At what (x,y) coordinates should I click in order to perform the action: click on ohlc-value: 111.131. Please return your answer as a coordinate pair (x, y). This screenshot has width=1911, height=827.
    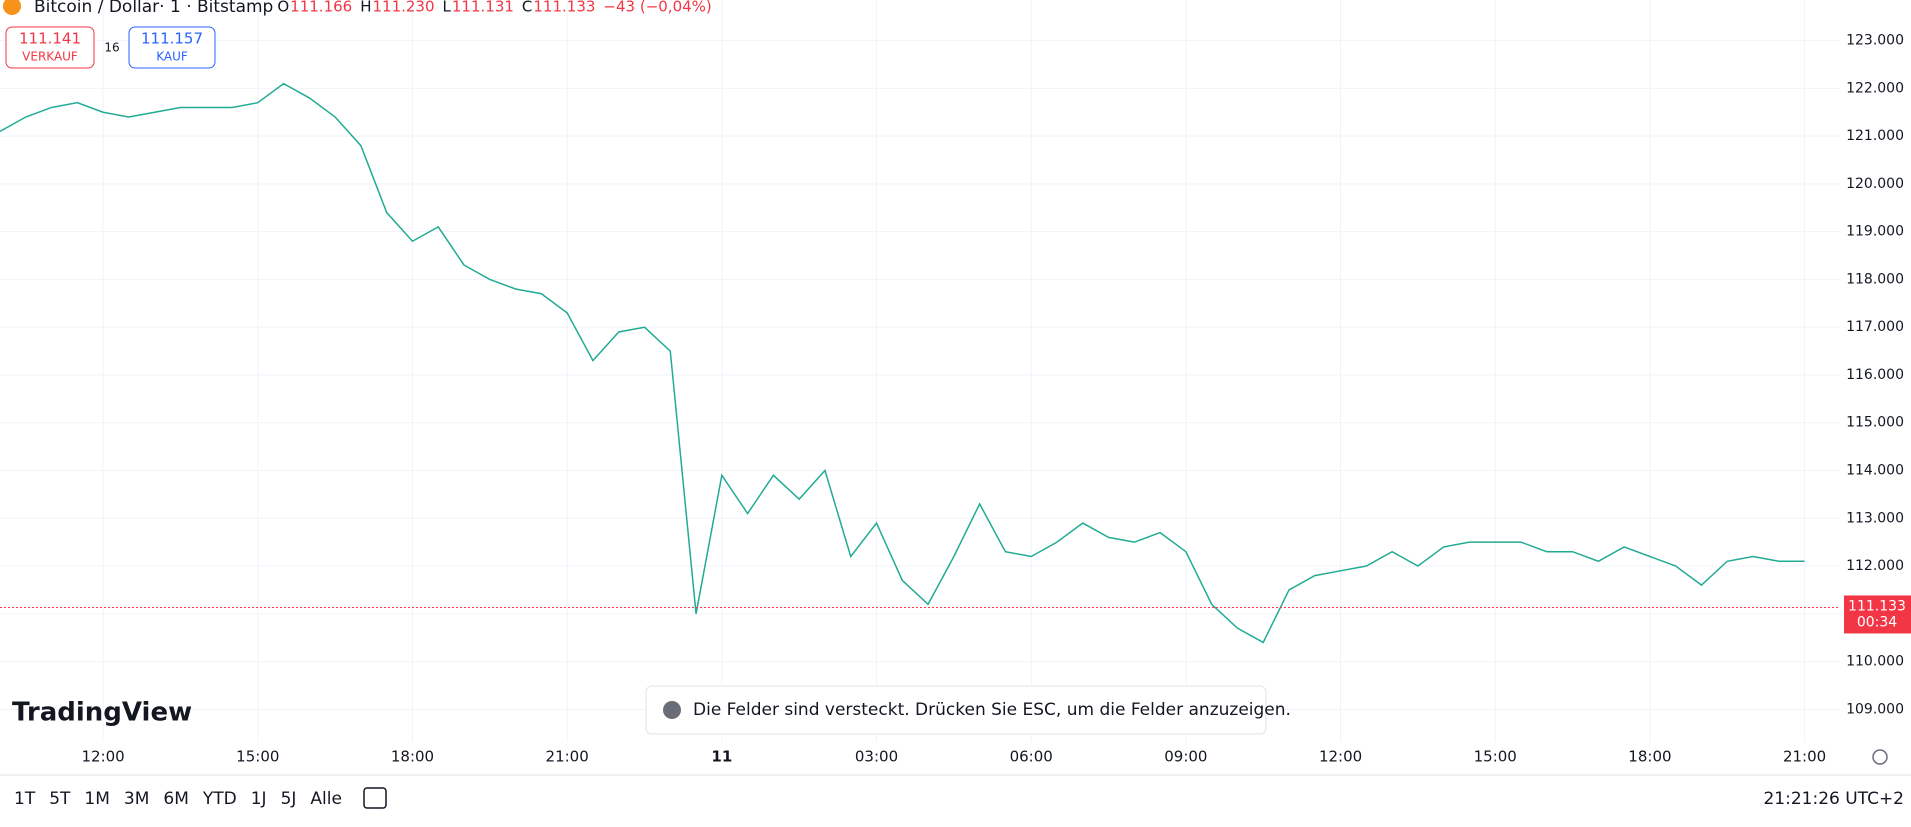
    Looking at the image, I should click on (483, 8).